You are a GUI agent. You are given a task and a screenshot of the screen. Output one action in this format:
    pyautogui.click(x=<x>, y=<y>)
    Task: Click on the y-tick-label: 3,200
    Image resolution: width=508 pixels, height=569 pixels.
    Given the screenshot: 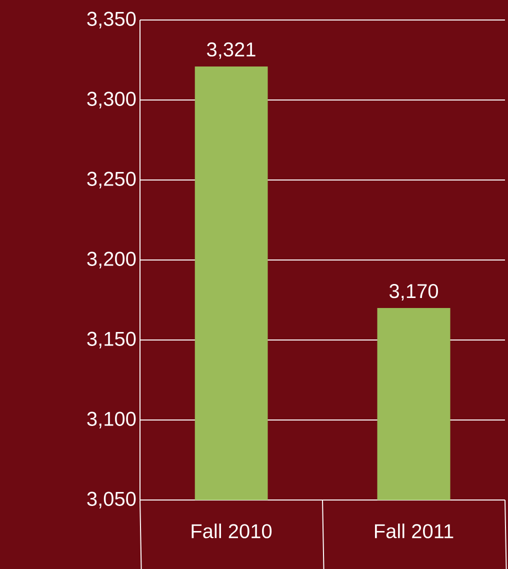 What is the action you would take?
    pyautogui.click(x=111, y=260)
    